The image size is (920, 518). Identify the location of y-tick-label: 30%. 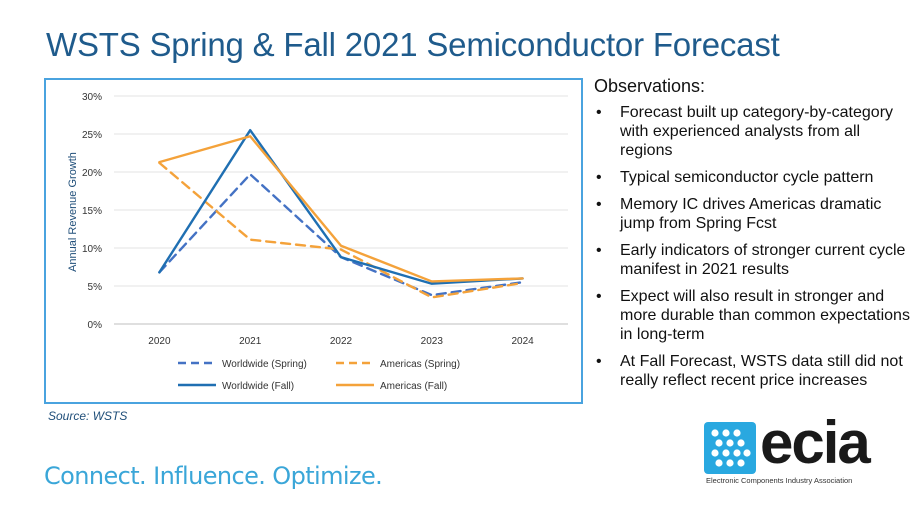
(92, 97).